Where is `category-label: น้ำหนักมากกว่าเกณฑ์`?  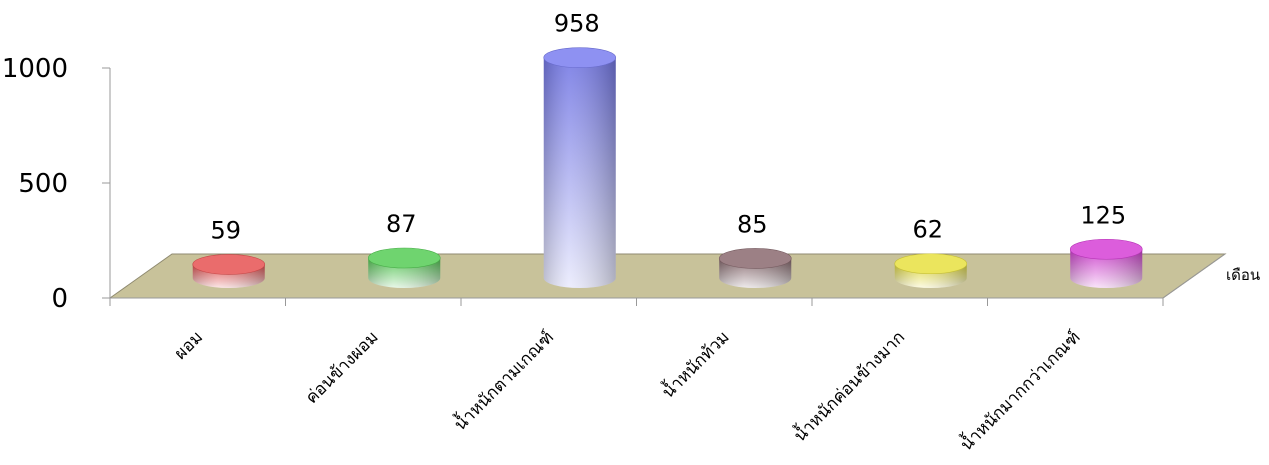
category-label: น้ำหนักมากกว่าเกณฑ์ is located at coordinates (1020, 390).